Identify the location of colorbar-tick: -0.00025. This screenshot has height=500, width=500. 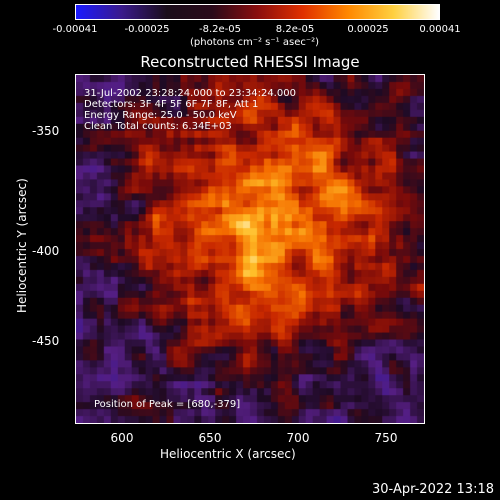
(147, 29).